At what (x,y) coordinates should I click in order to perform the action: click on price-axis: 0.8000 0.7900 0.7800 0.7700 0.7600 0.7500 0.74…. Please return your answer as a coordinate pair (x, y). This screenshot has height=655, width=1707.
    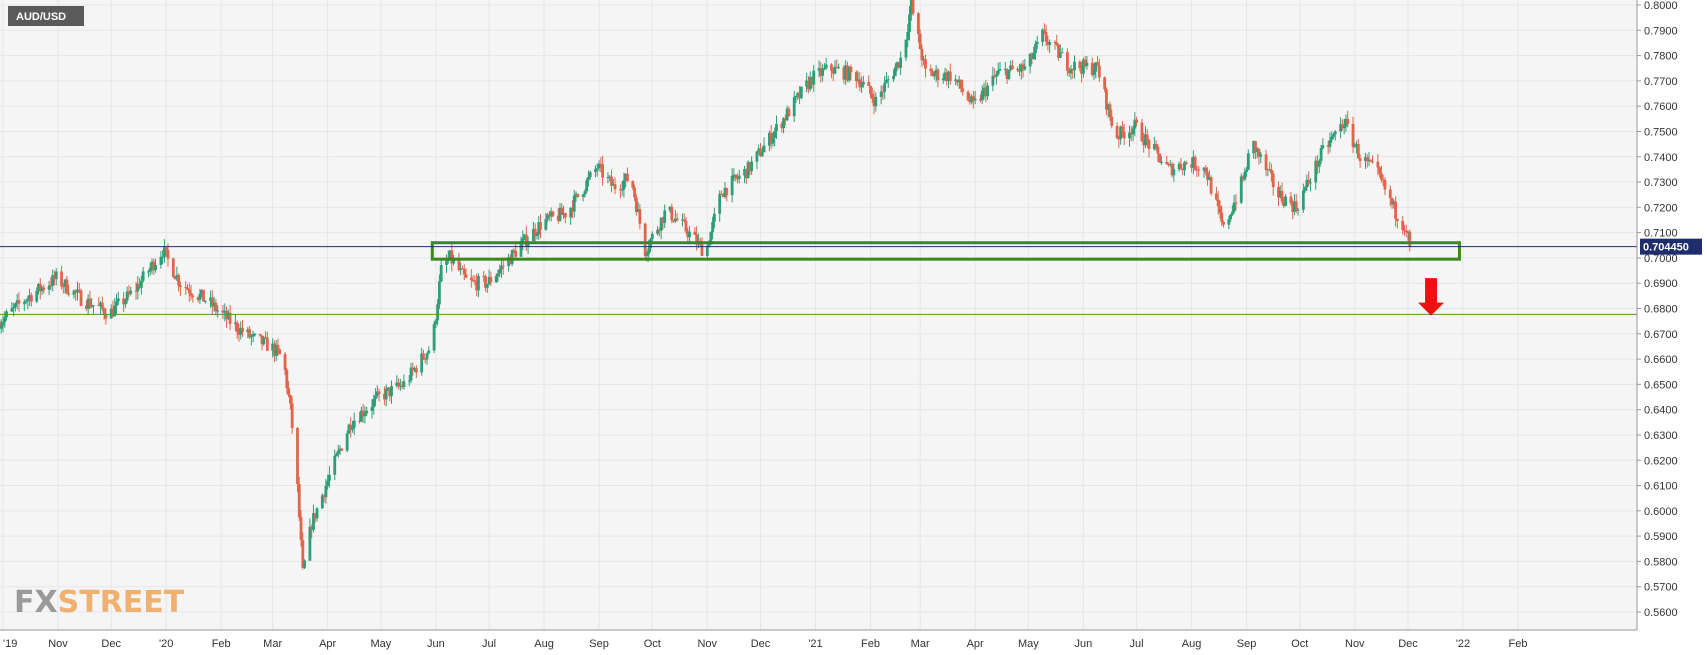
    Looking at the image, I should click on (1657, 315).